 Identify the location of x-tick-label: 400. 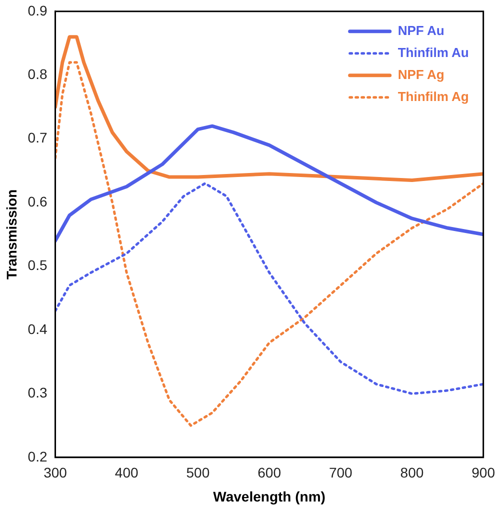
(126, 472).